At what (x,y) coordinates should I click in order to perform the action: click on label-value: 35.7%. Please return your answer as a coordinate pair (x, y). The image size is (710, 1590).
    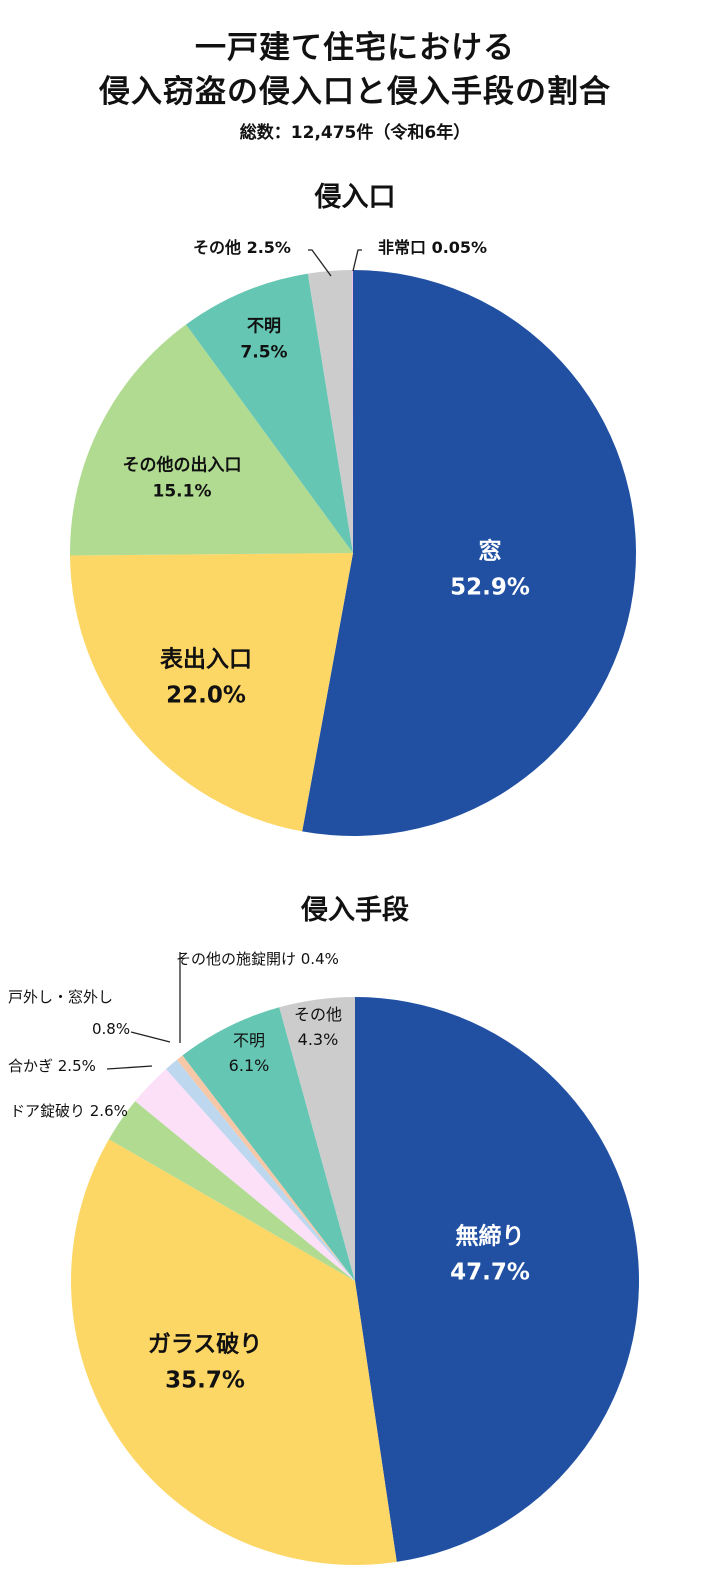
    Looking at the image, I should click on (205, 1380).